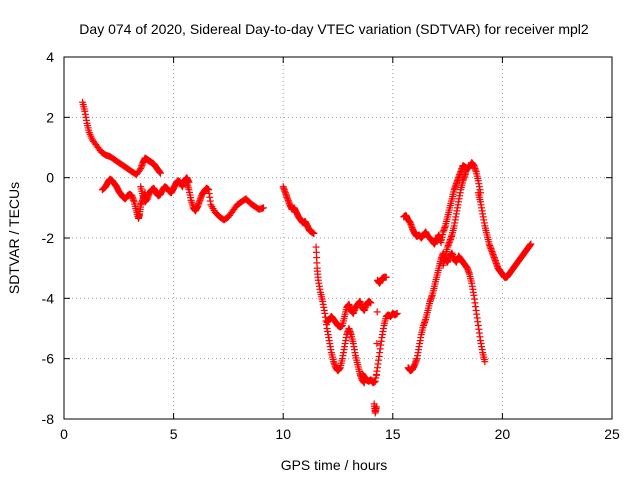 Image resolution: width=640 pixels, height=480 pixels. What do you see at coordinates (612, 434) in the screenshot?
I see `x-tick-label: 25` at bounding box center [612, 434].